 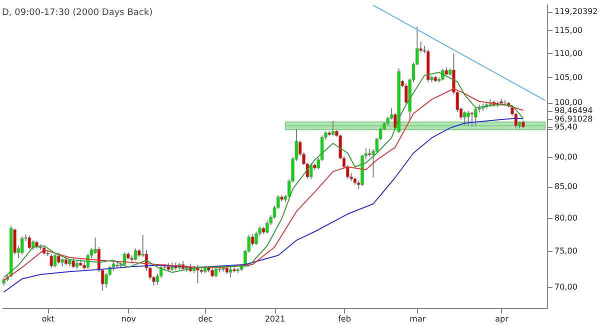 I want to click on y-tick-label: 96,91028, so click(x=573, y=119).